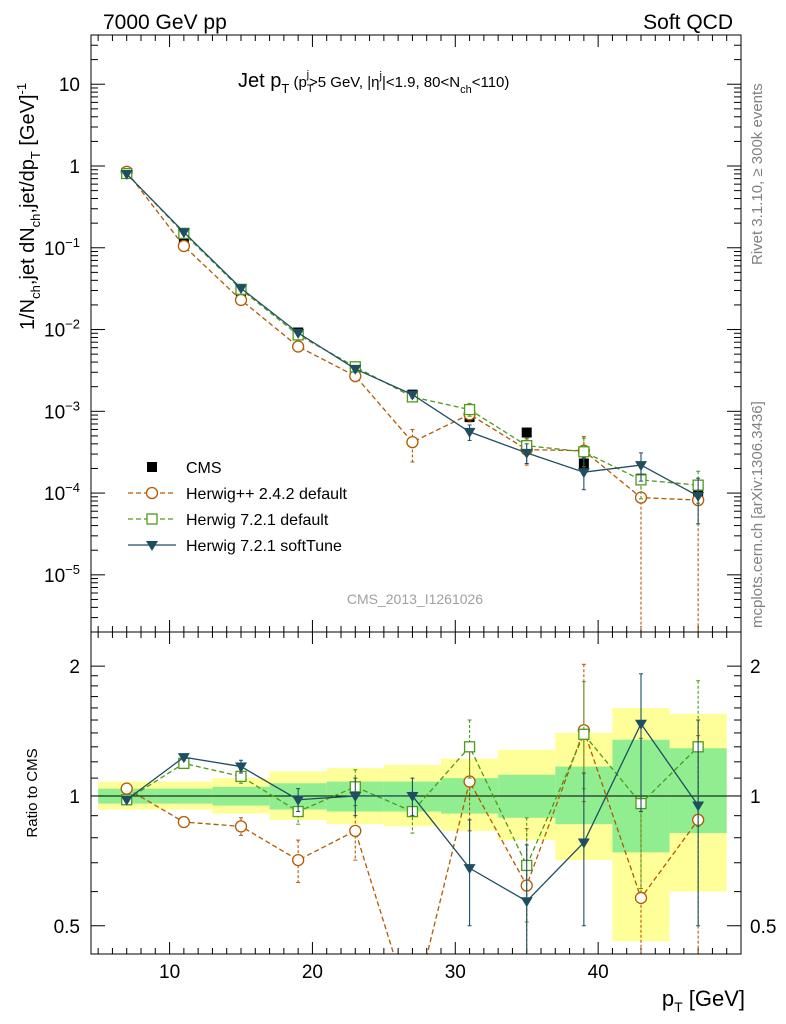 The image size is (786, 1024). I want to click on y-tick-label: 2, so click(74, 667).